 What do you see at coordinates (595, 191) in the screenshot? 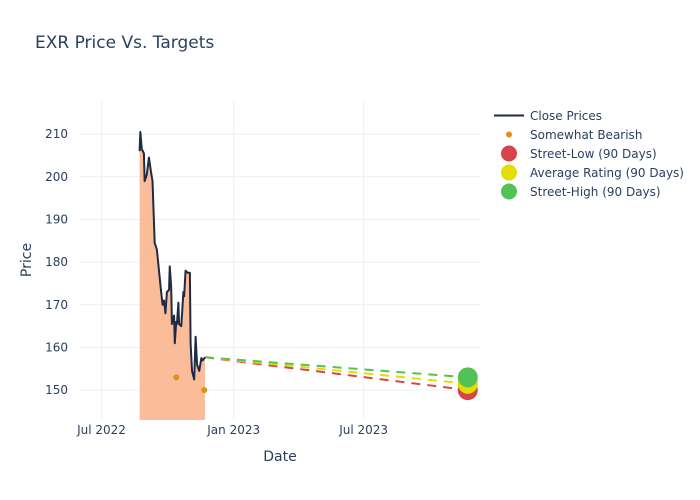
I see `legend-label: Street-High (90 Days)` at bounding box center [595, 191].